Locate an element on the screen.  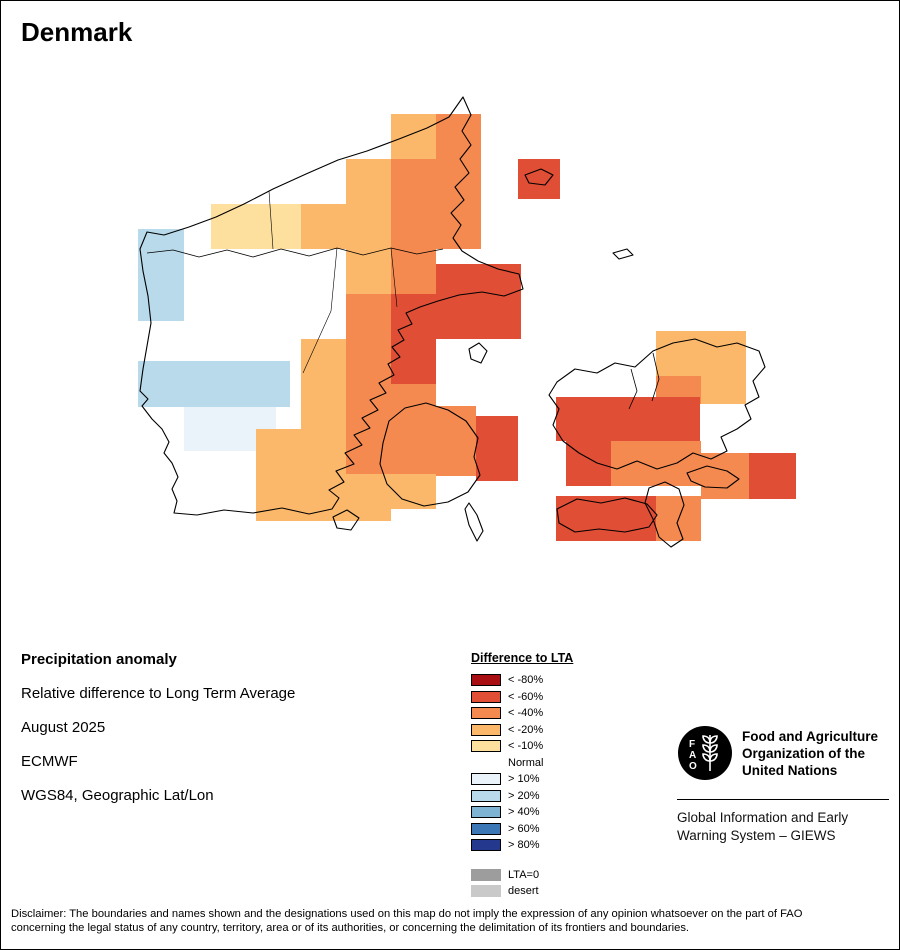
falster-coastline is located at coordinates (664, 514).